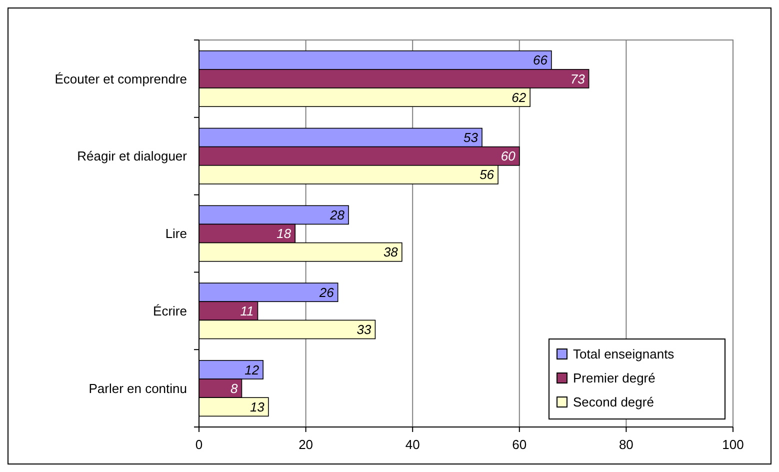 The width and height of the screenshot is (779, 472). Describe the element at coordinates (519, 444) in the screenshot. I see `x-tick-label: 60` at that location.